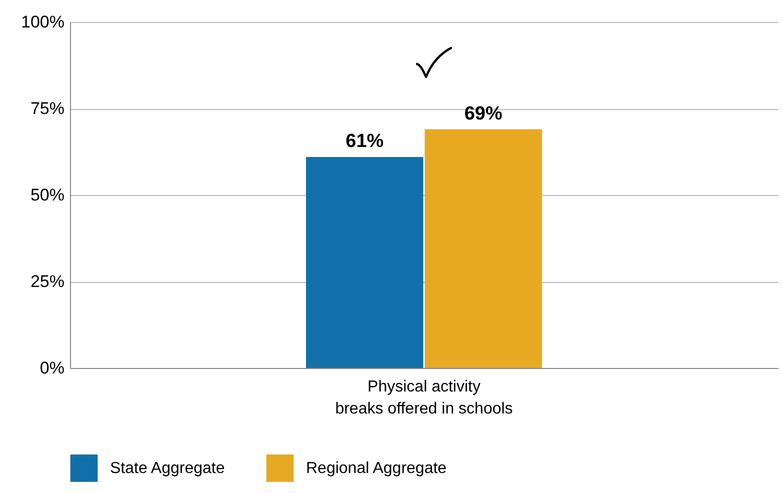 Image resolution: width=782 pixels, height=493 pixels. Describe the element at coordinates (47, 281) in the screenshot. I see `y-tick-label: 25%` at that location.